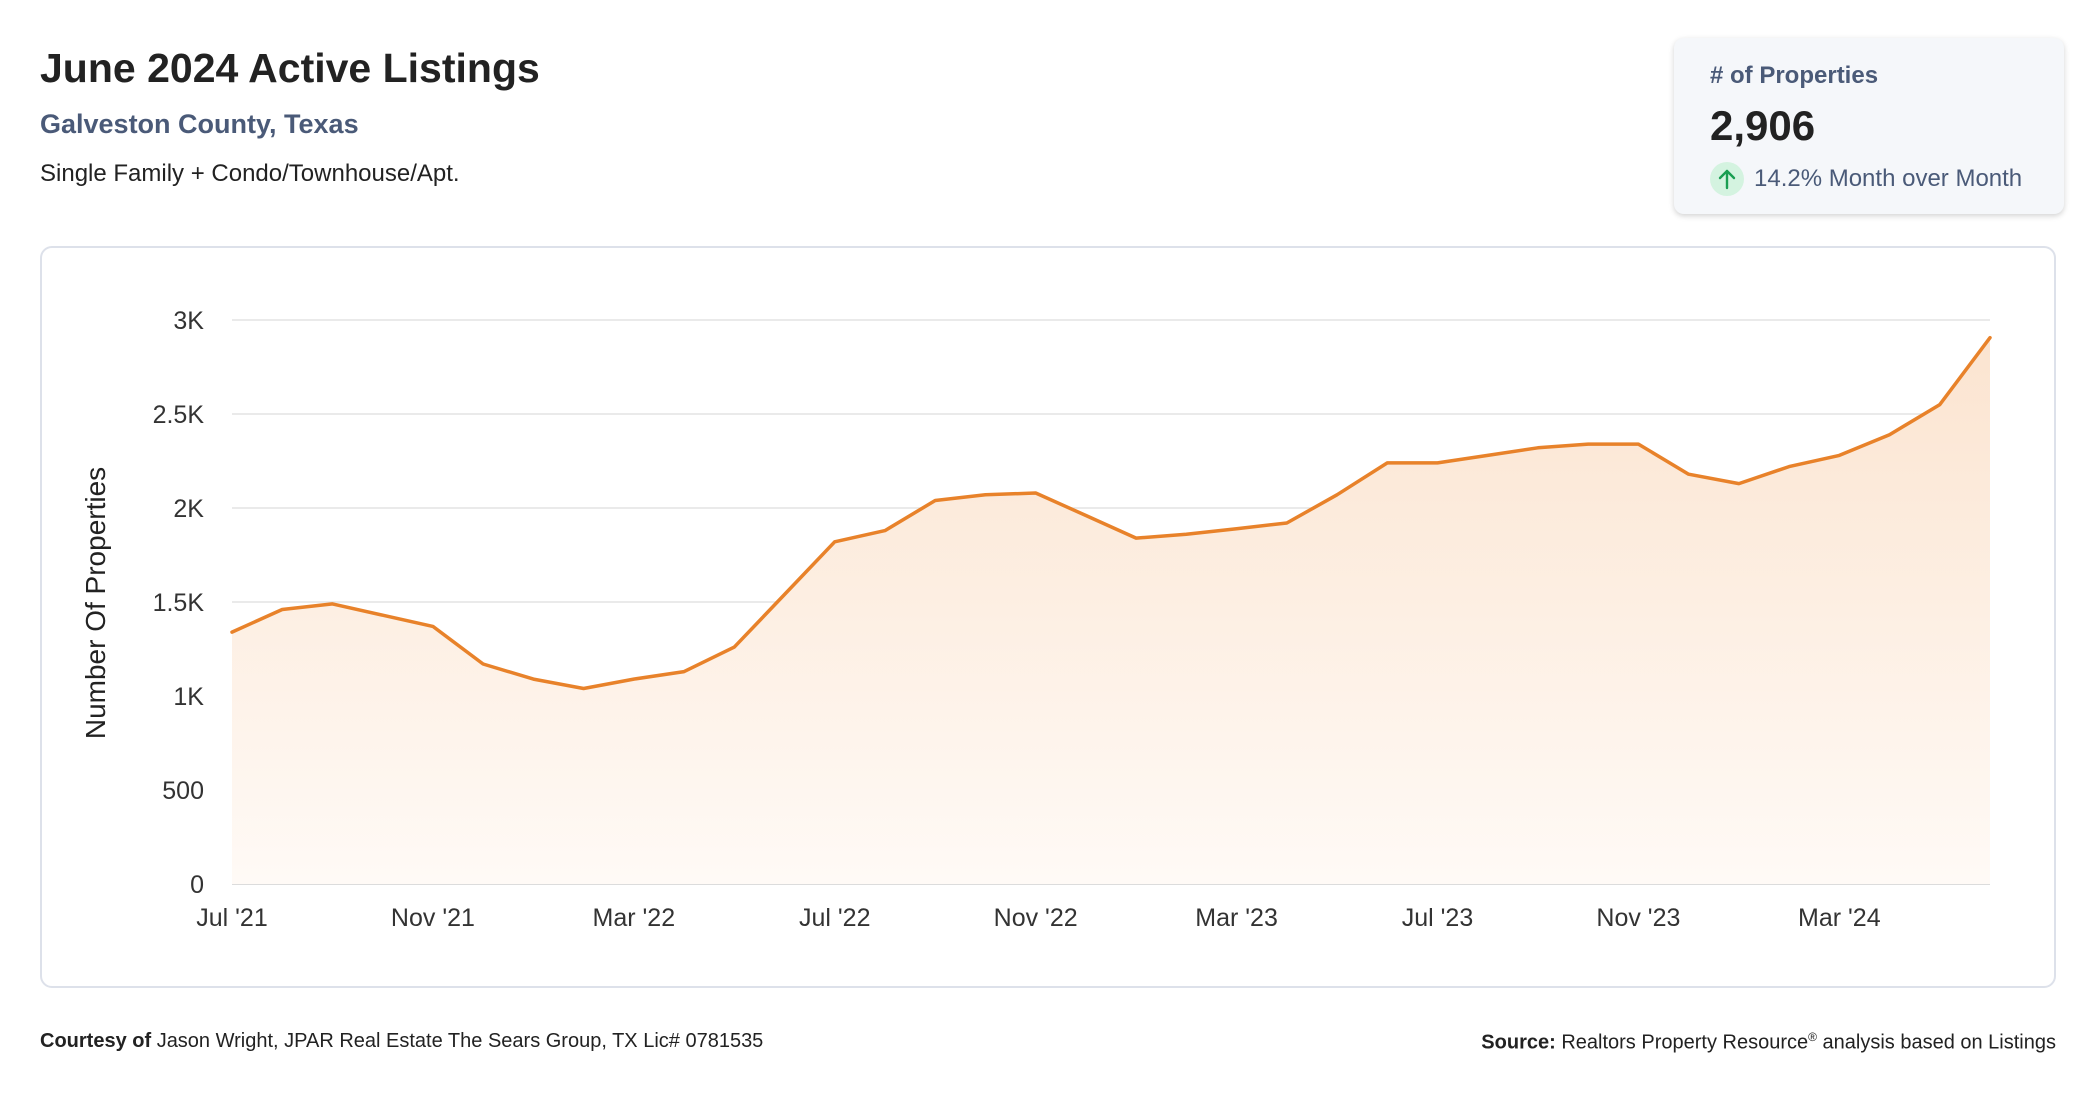 The image size is (2096, 1100). What do you see at coordinates (197, 885) in the screenshot?
I see `y-tick-label: 0` at bounding box center [197, 885].